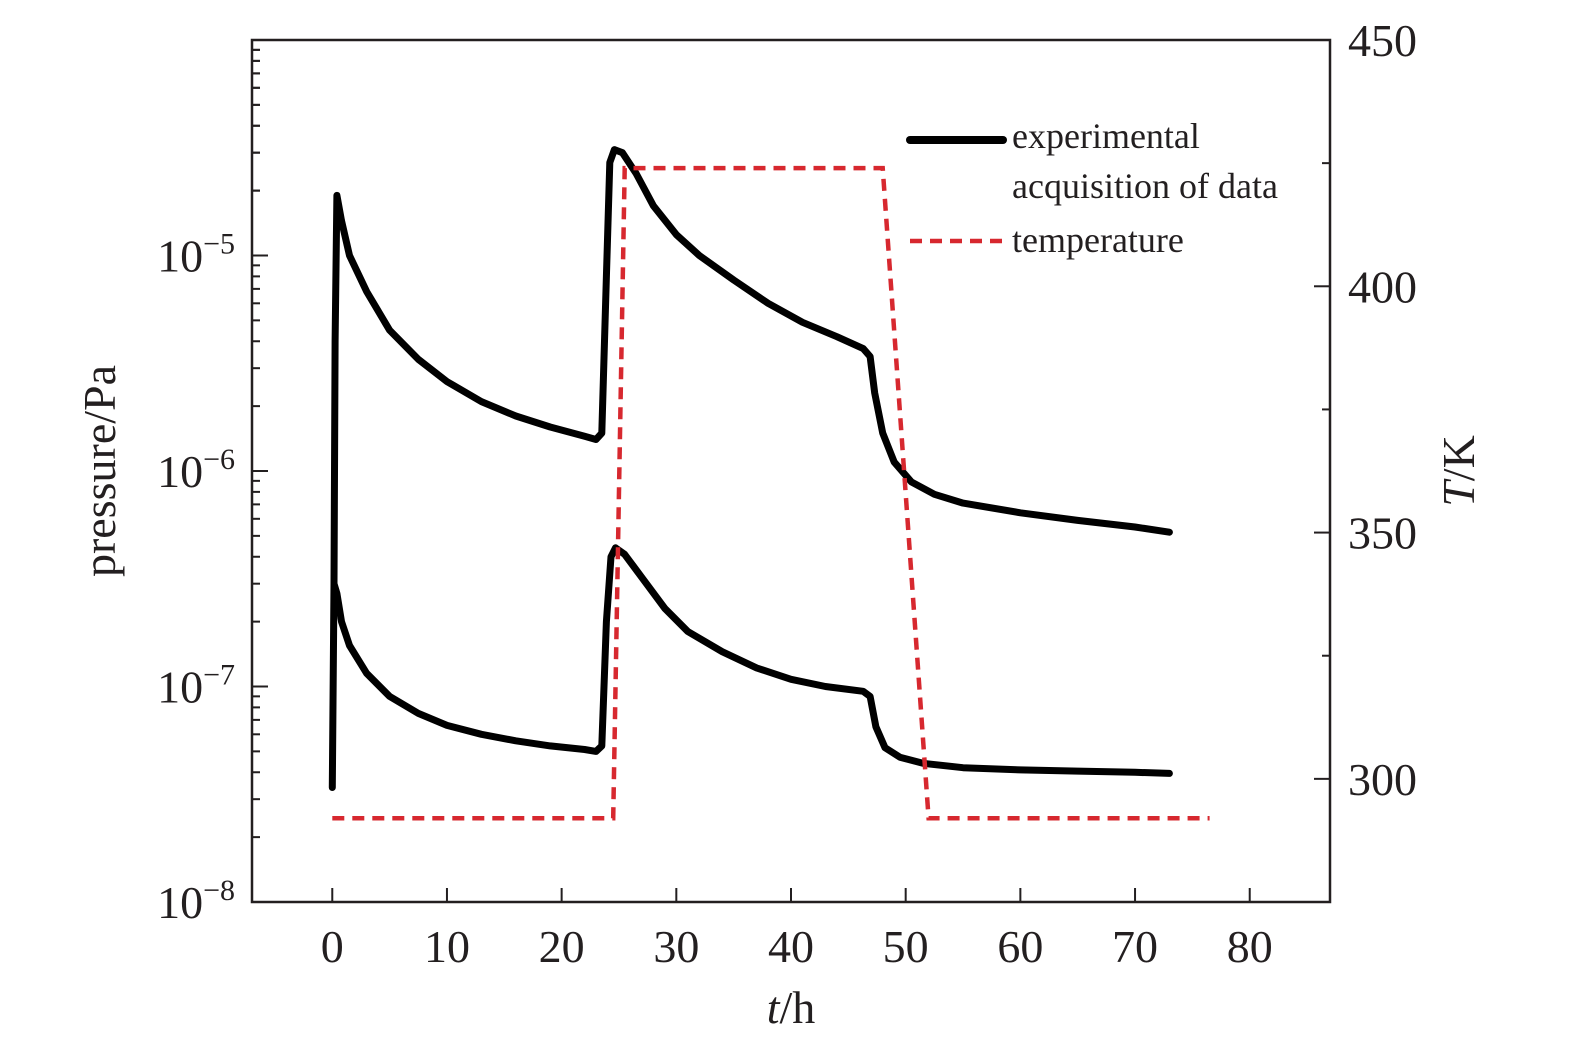 Image resolution: width=1575 pixels, height=1053 pixels. Describe the element at coordinates (1098, 240) in the screenshot. I see `legend-label-temperature: temperature` at that location.